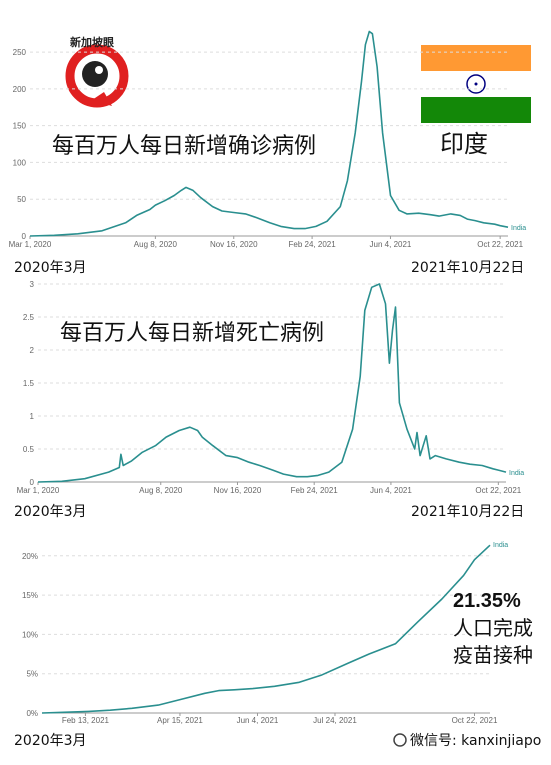 Image resolution: width=551 pixels, height=765 pixels. I want to click on cases-end-label: 2021年10月22日, so click(467, 268).